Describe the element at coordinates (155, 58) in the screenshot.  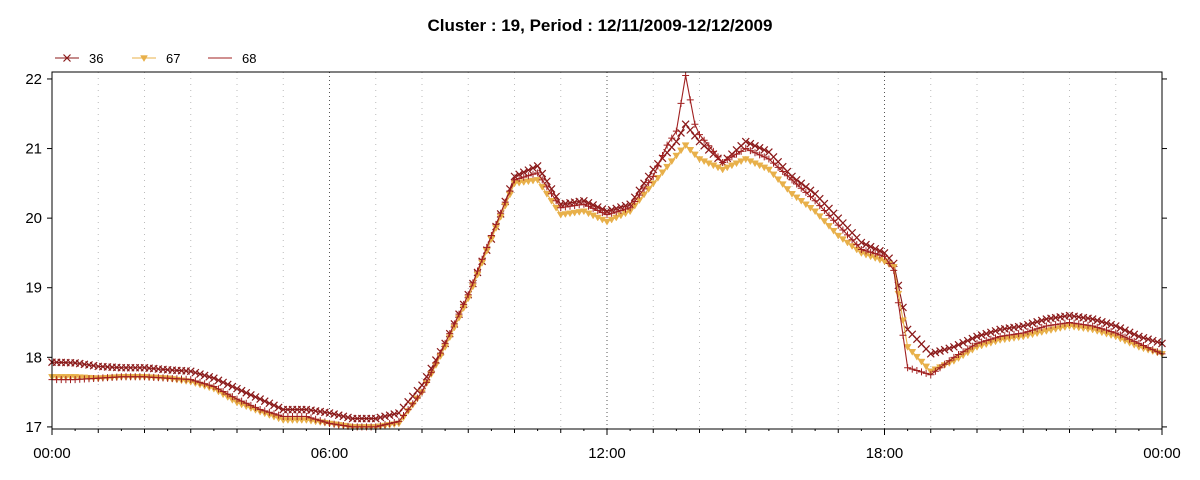
I see `legend: 36 67 68` at that location.